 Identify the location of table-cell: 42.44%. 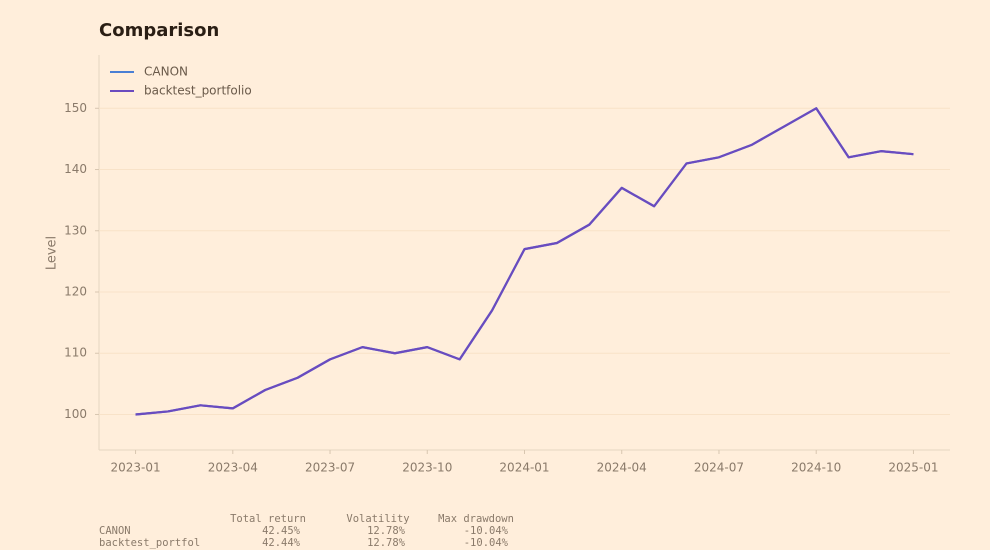
(281, 543).